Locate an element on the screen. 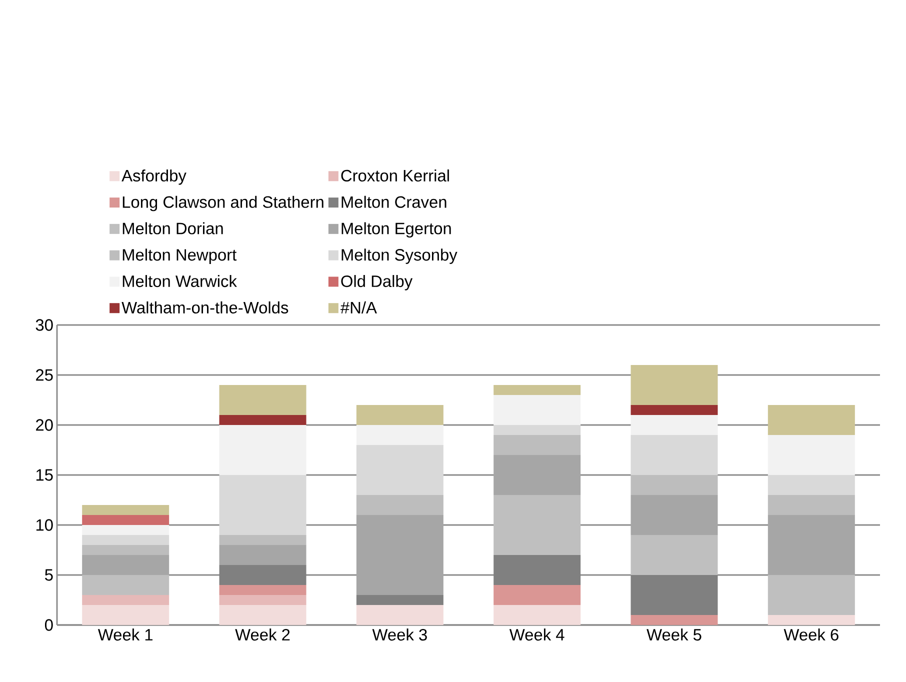 This screenshot has height=682, width=906. legend-label: Asfordby is located at coordinates (154, 177).